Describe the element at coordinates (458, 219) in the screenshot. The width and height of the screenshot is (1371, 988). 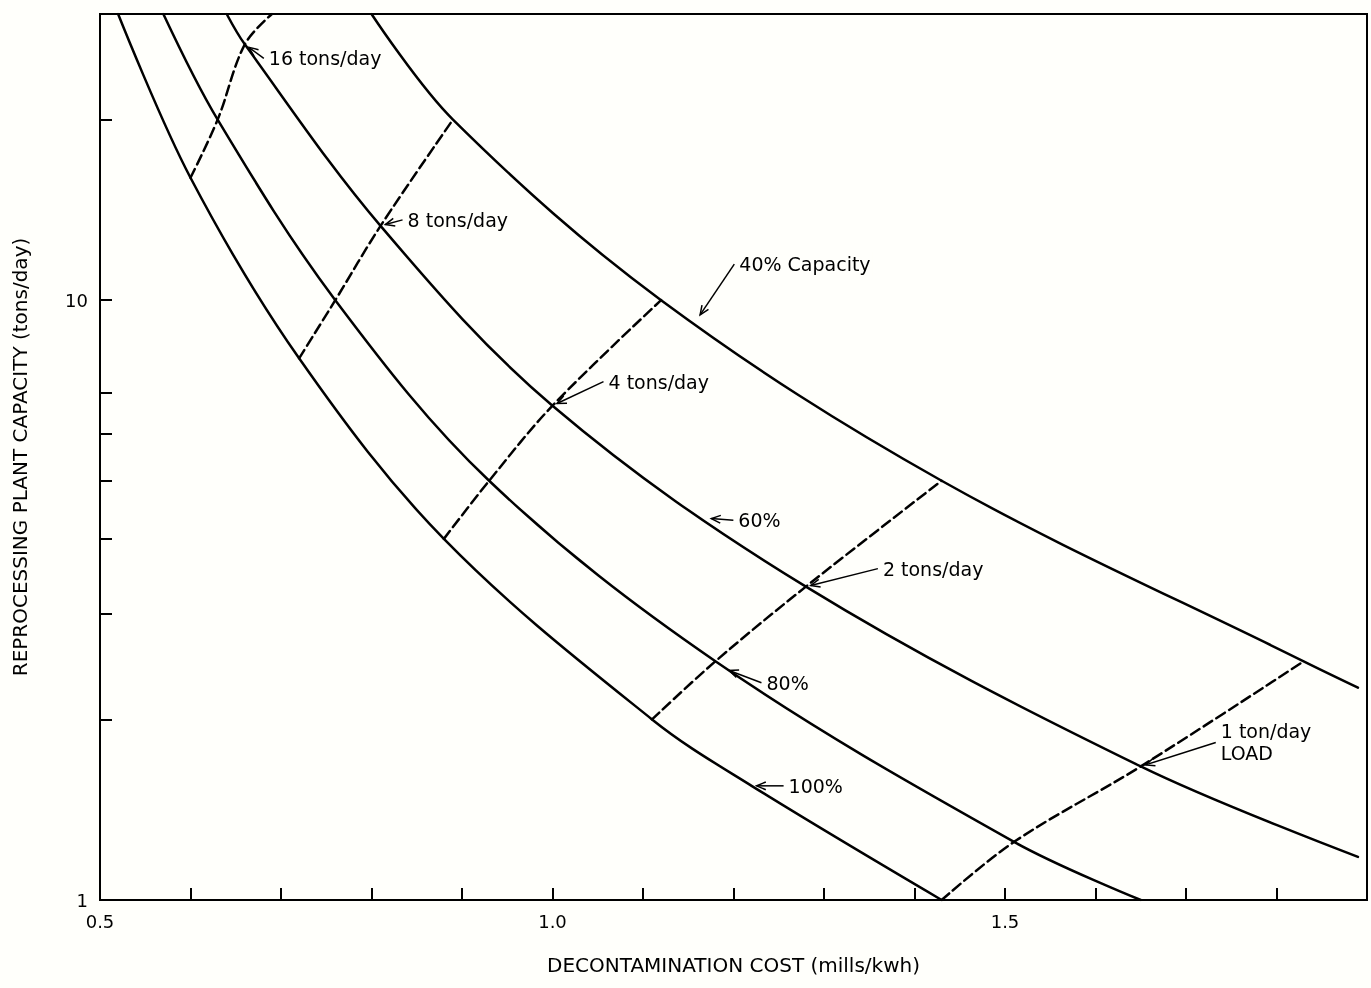
I see `annotation: 8 tons/day` at that location.